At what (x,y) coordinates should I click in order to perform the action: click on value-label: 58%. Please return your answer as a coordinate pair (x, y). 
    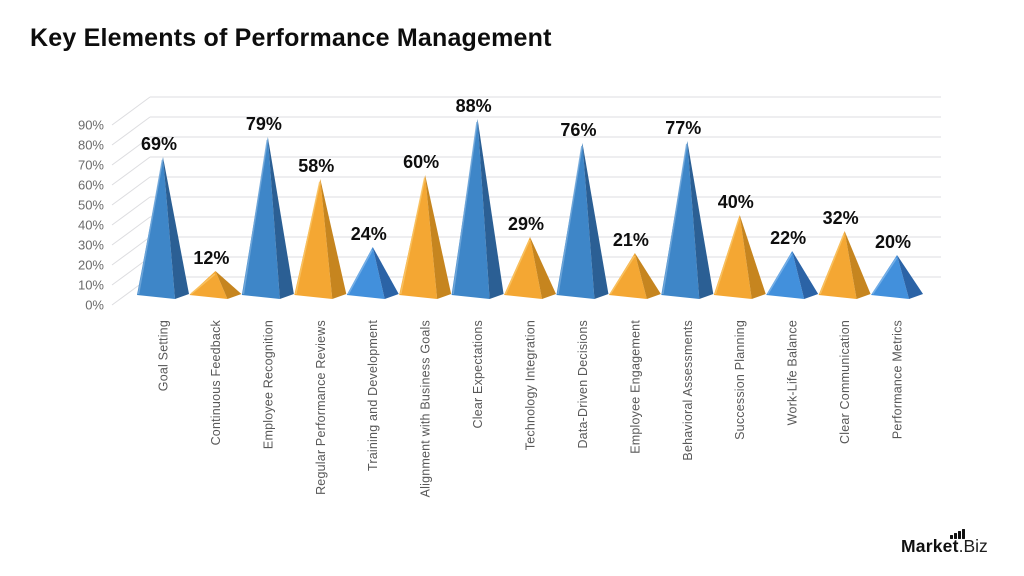
    Looking at the image, I should click on (316, 166).